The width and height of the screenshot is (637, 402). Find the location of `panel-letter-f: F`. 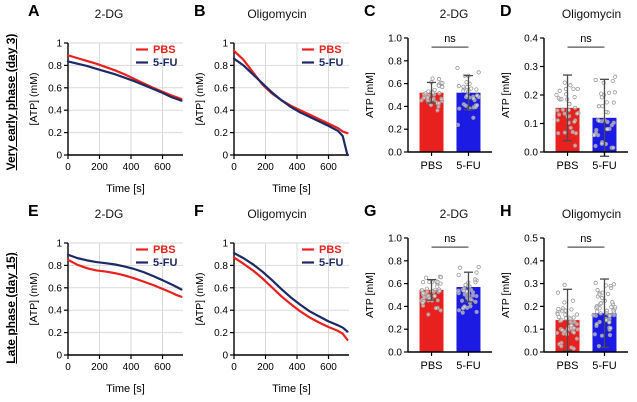

panel-letter-f: F is located at coordinates (199, 211).